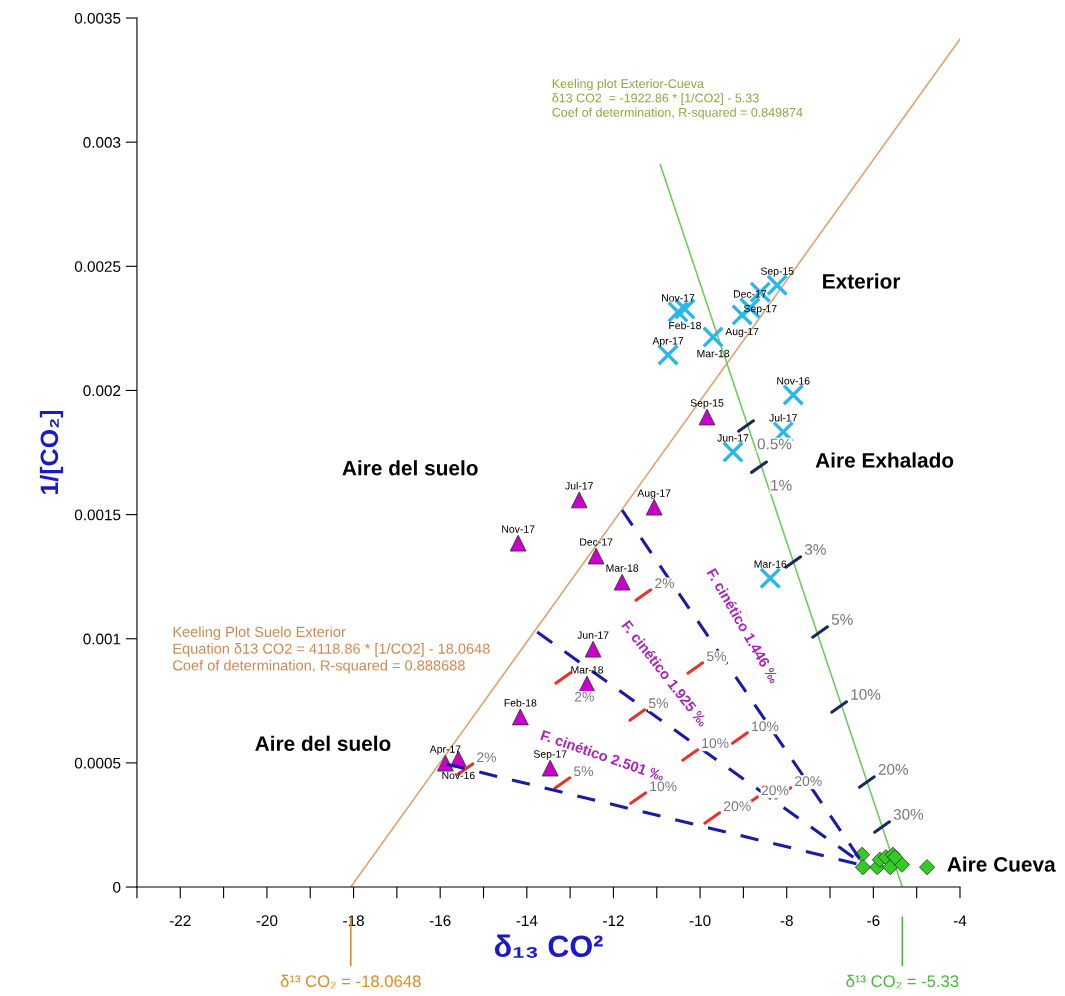  What do you see at coordinates (527, 920) in the screenshot?
I see `x-tick-label: -14` at bounding box center [527, 920].